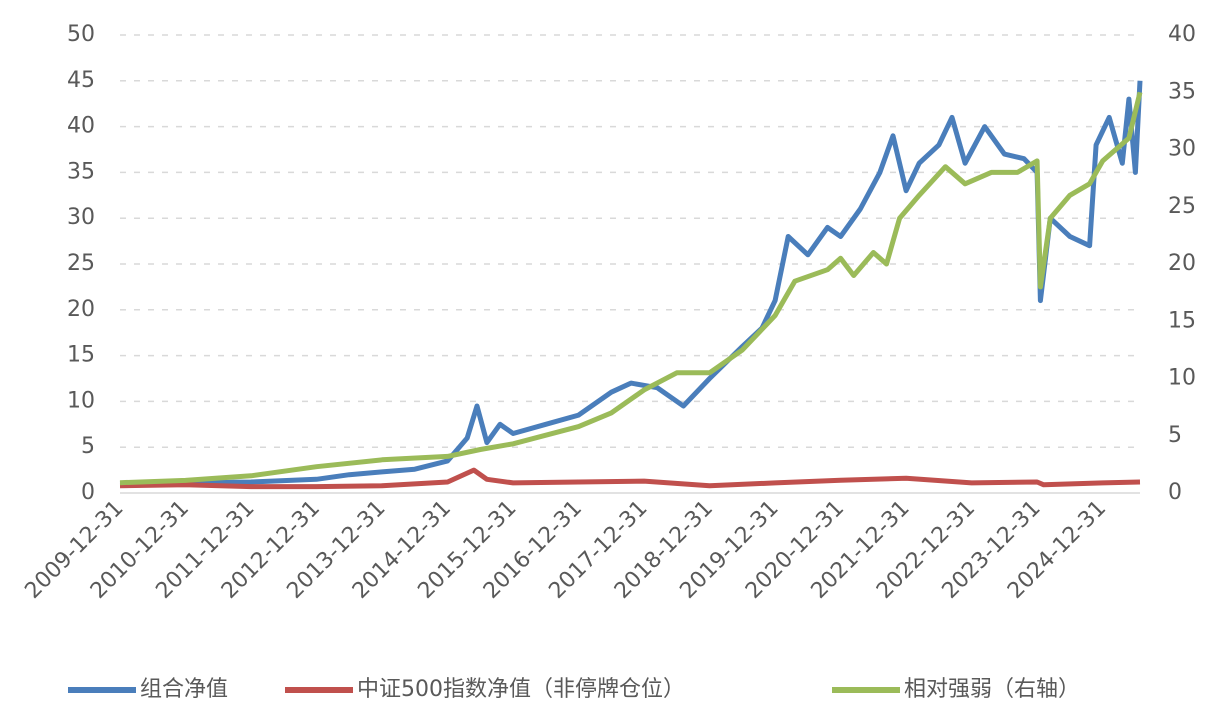  Describe the element at coordinates (81, 217) in the screenshot. I see `y-tick-label: 30` at that location.